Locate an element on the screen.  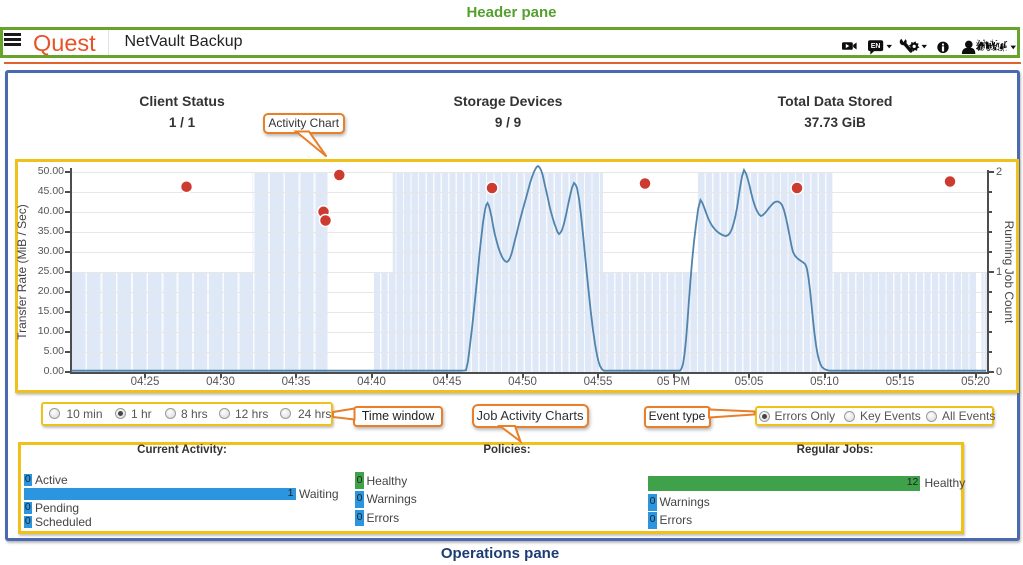
svg-text: EN is located at coordinates (876, 46).